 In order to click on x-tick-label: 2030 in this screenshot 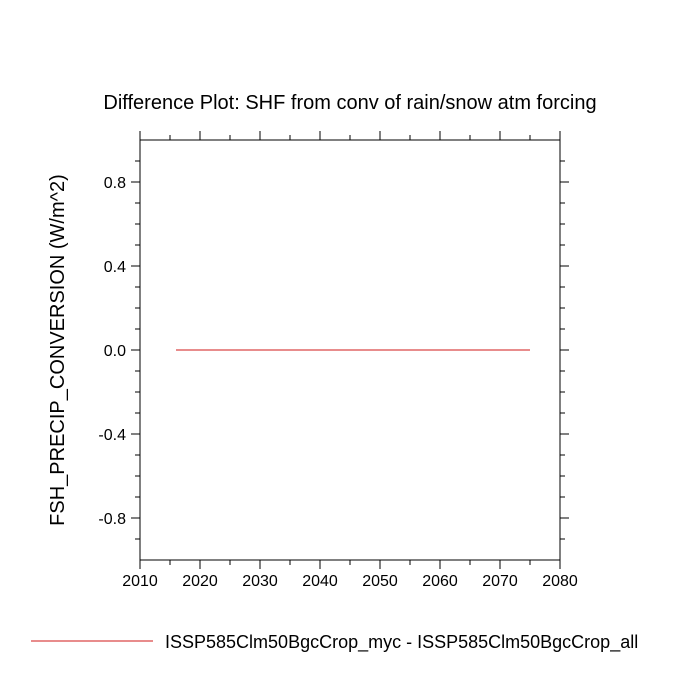, I will do `click(260, 581)`.